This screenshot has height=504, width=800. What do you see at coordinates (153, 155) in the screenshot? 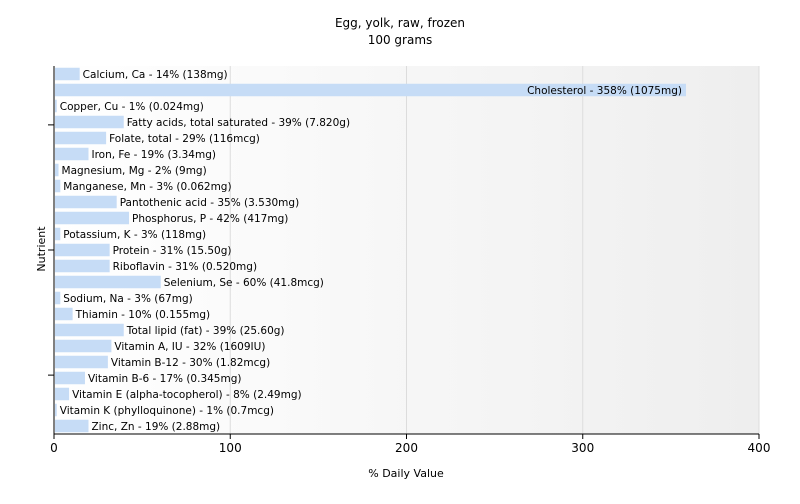
I see `bar-label: Iron, Fe - 19% (3.34mg)` at bounding box center [153, 155].